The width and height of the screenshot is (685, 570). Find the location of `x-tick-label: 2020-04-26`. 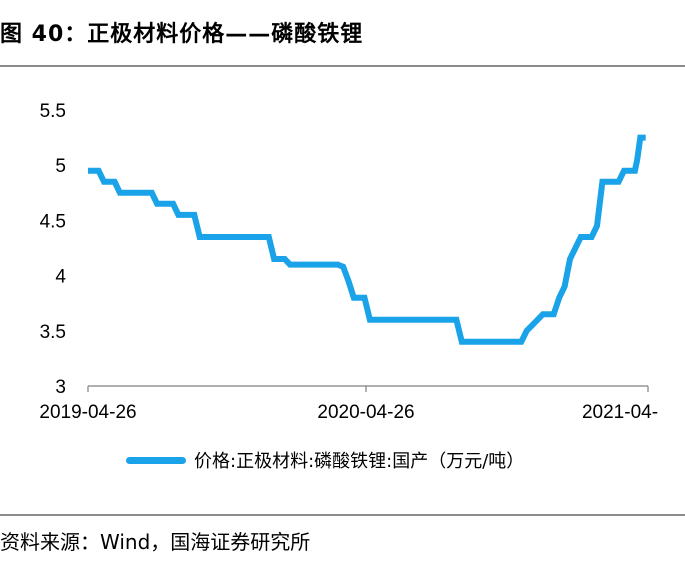

x-tick-label: 2020-04-26 is located at coordinates (365, 412).